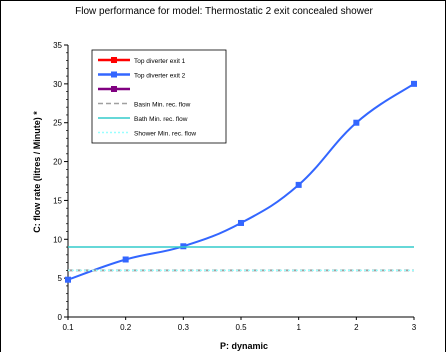 This screenshot has height=354, width=448. Describe the element at coordinates (241, 327) in the screenshot. I see `x-tick-label: 0.5` at that location.